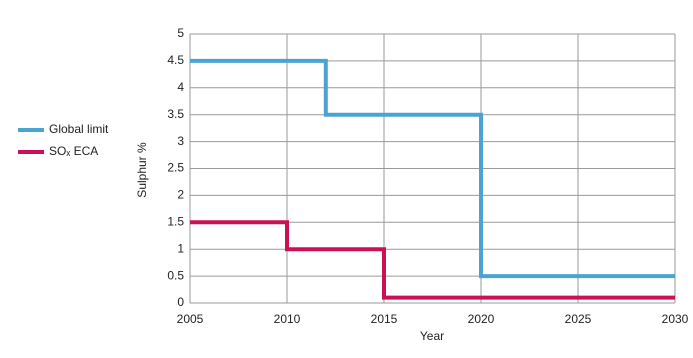 This screenshot has width=693, height=358. I want to click on y-axis-label: Sulphur %, so click(142, 170).